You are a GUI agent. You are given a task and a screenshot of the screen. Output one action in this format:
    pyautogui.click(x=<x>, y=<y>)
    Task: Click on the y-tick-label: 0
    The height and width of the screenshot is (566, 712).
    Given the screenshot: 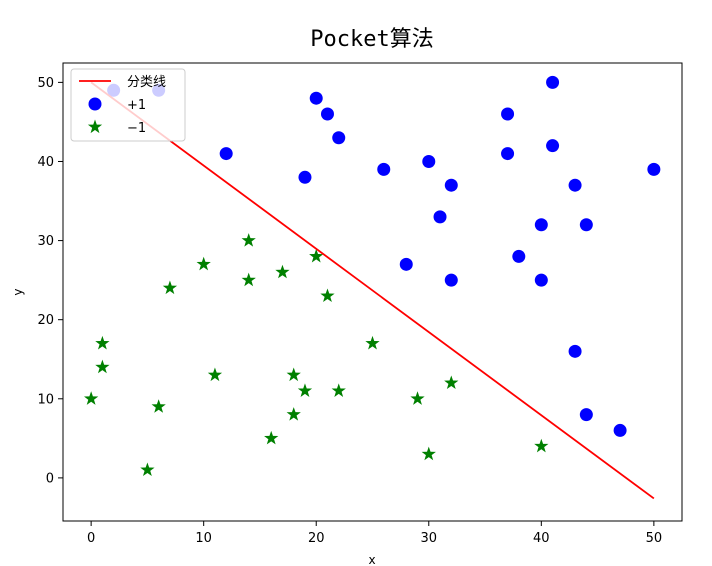 What is the action you would take?
    pyautogui.click(x=50, y=478)
    